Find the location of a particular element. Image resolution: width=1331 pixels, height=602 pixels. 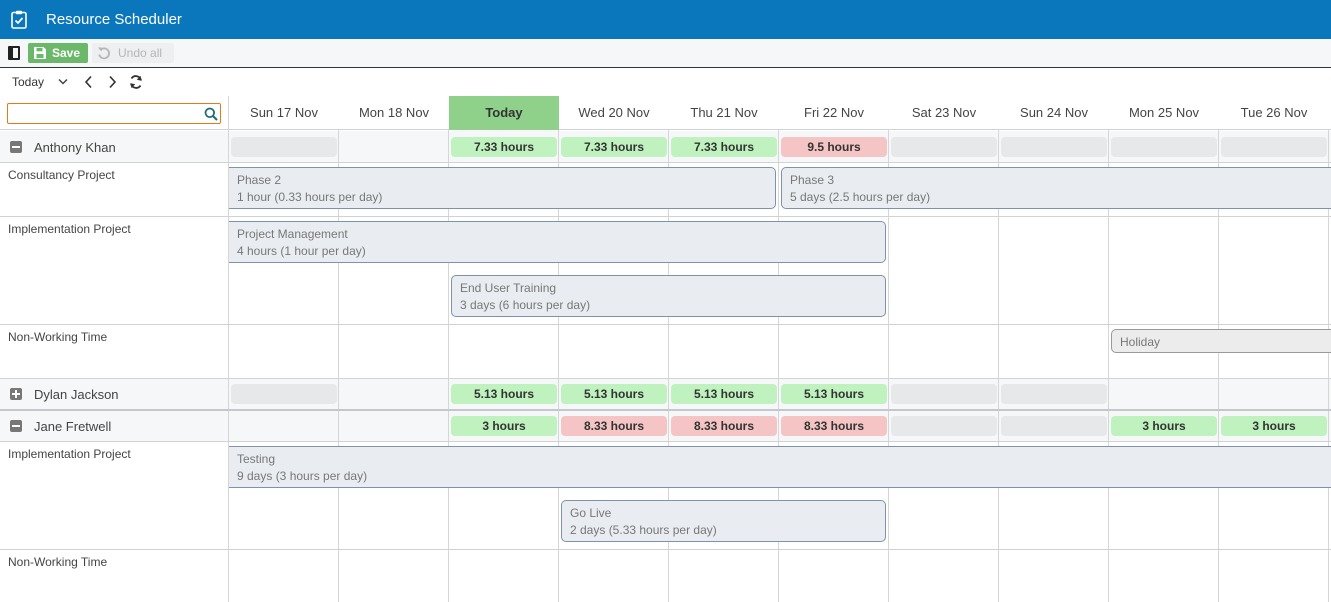

day-header: Sun 17 Nov is located at coordinates (284, 112).